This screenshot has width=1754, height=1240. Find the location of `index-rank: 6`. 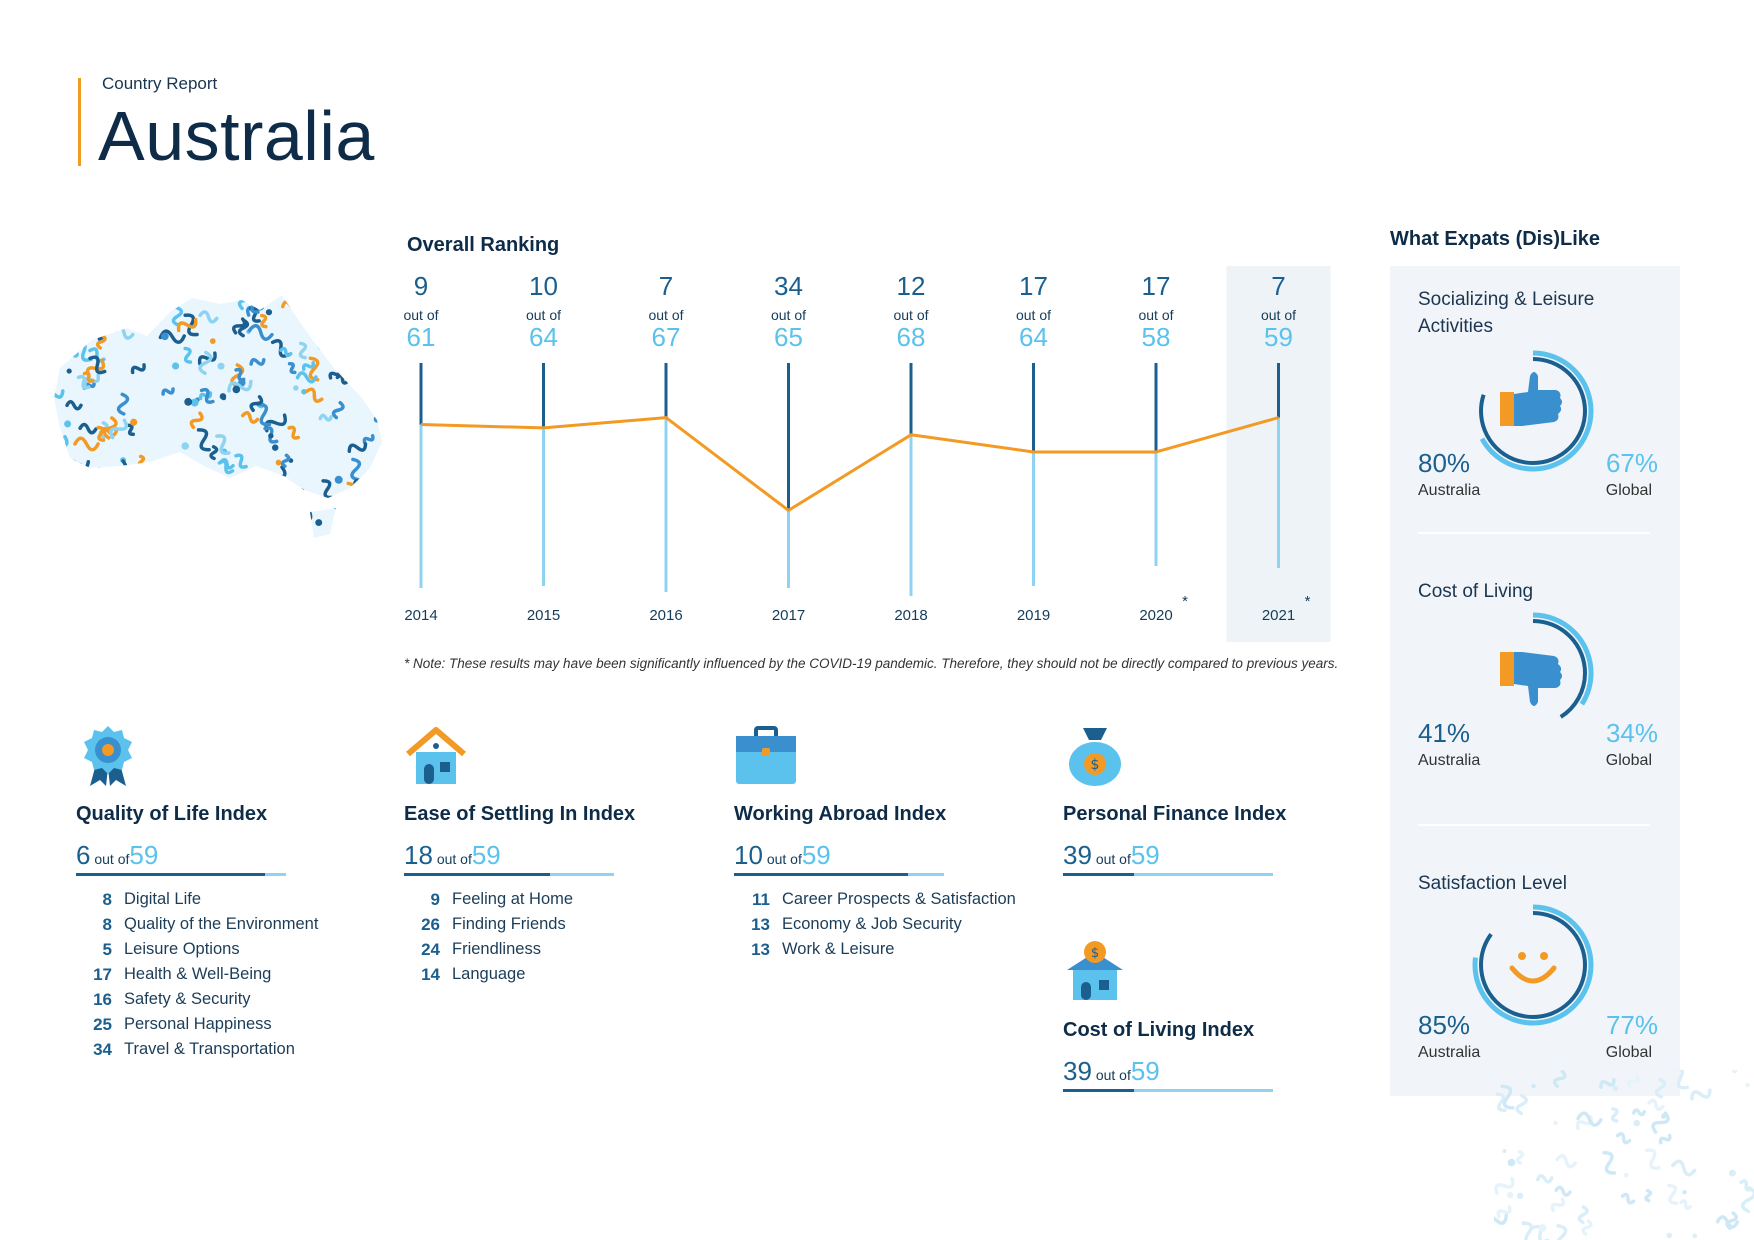

index-rank: 6 is located at coordinates (83, 855).